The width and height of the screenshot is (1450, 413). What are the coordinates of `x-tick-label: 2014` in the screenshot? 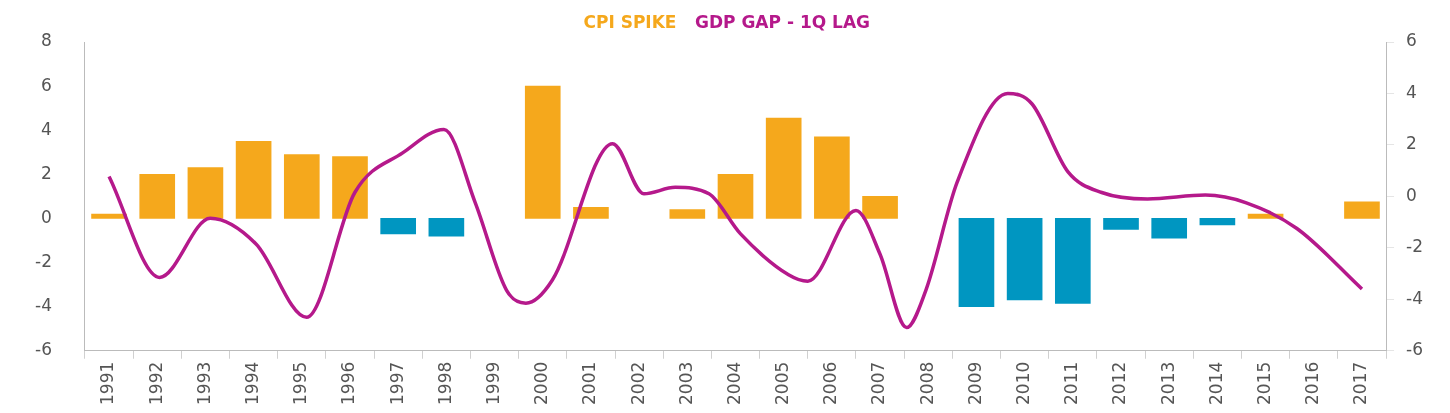 It's located at (1215, 383).